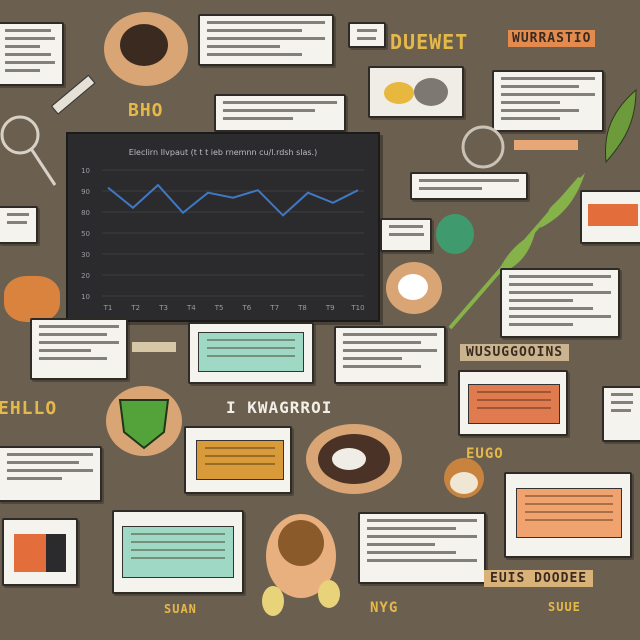 This screenshot has width=640, height=640. What do you see at coordinates (414, 288) in the screenshot?
I see `rock-frame-icon` at bounding box center [414, 288].